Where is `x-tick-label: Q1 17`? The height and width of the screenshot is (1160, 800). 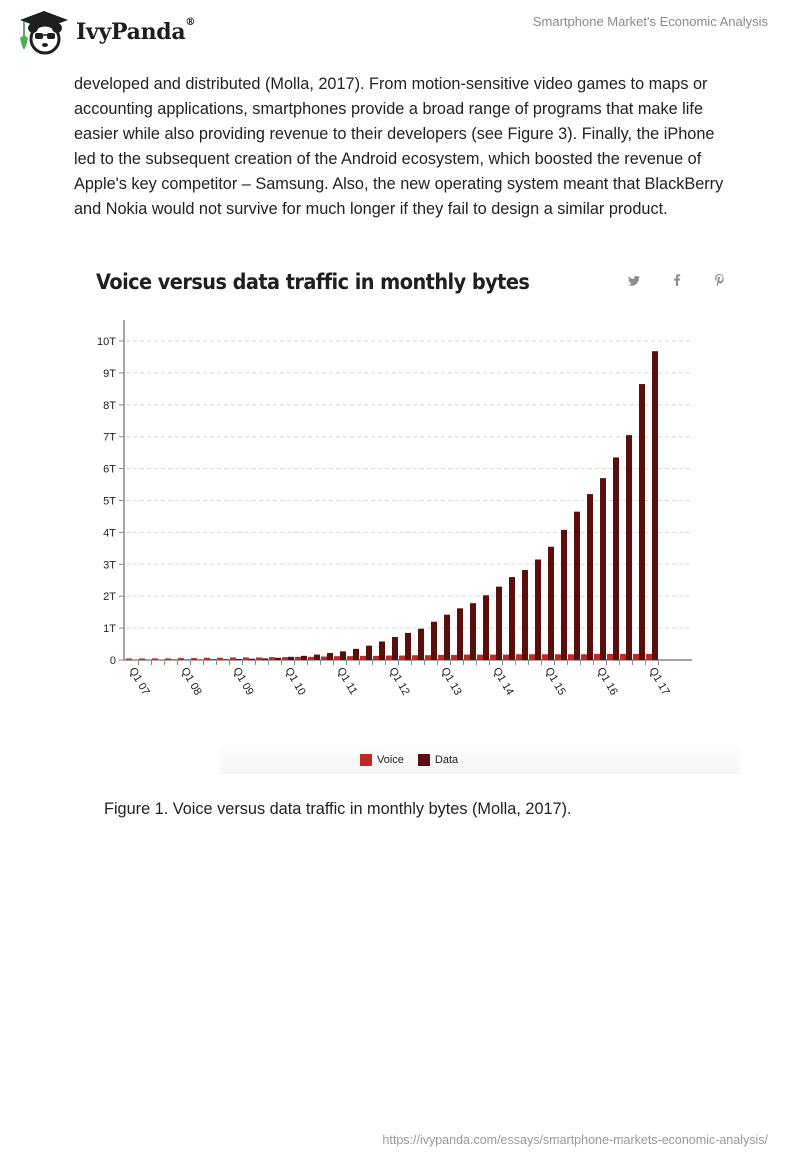 x-tick-label: Q1 17 is located at coordinates (658, 682).